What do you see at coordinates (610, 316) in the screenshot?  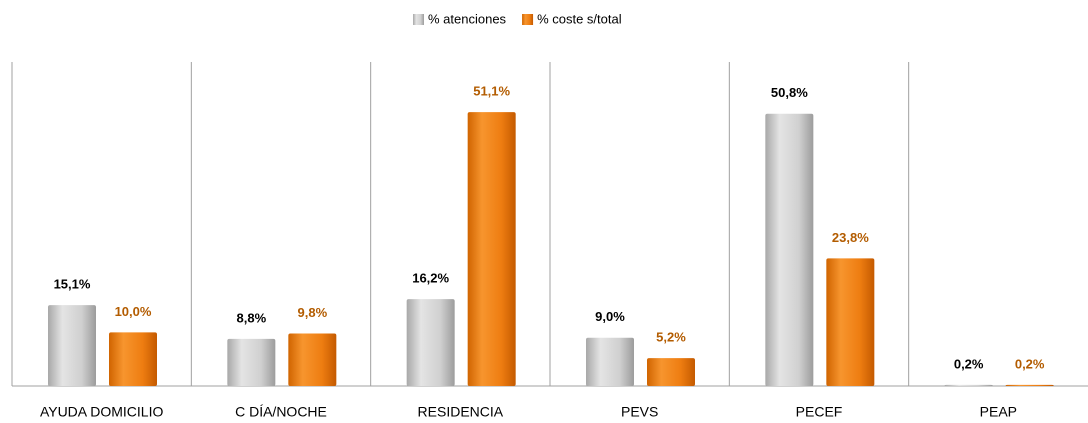 I see `value-label: 9,0%` at bounding box center [610, 316].